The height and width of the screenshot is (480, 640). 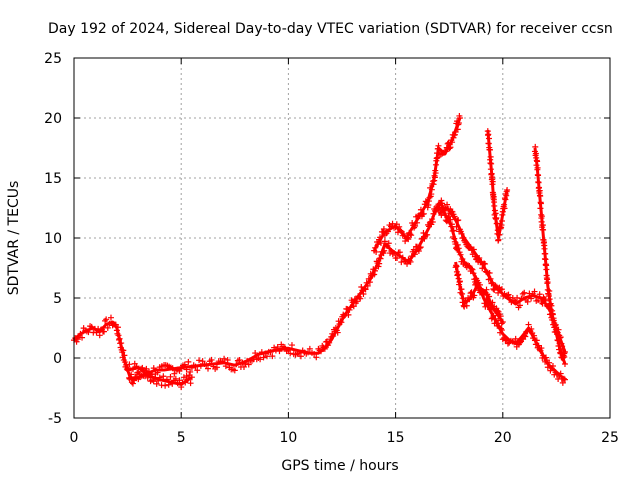 What do you see at coordinates (53, 239) in the screenshot?
I see `y-tick-label: 10` at bounding box center [53, 239].